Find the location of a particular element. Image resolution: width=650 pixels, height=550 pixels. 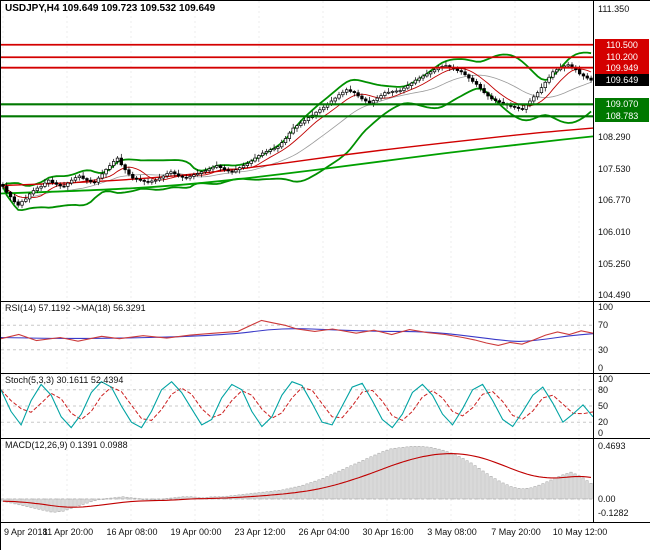

rsi-title: RSI(14) 57.1192 ->MA(18) 56.3291 is located at coordinates (75, 308).